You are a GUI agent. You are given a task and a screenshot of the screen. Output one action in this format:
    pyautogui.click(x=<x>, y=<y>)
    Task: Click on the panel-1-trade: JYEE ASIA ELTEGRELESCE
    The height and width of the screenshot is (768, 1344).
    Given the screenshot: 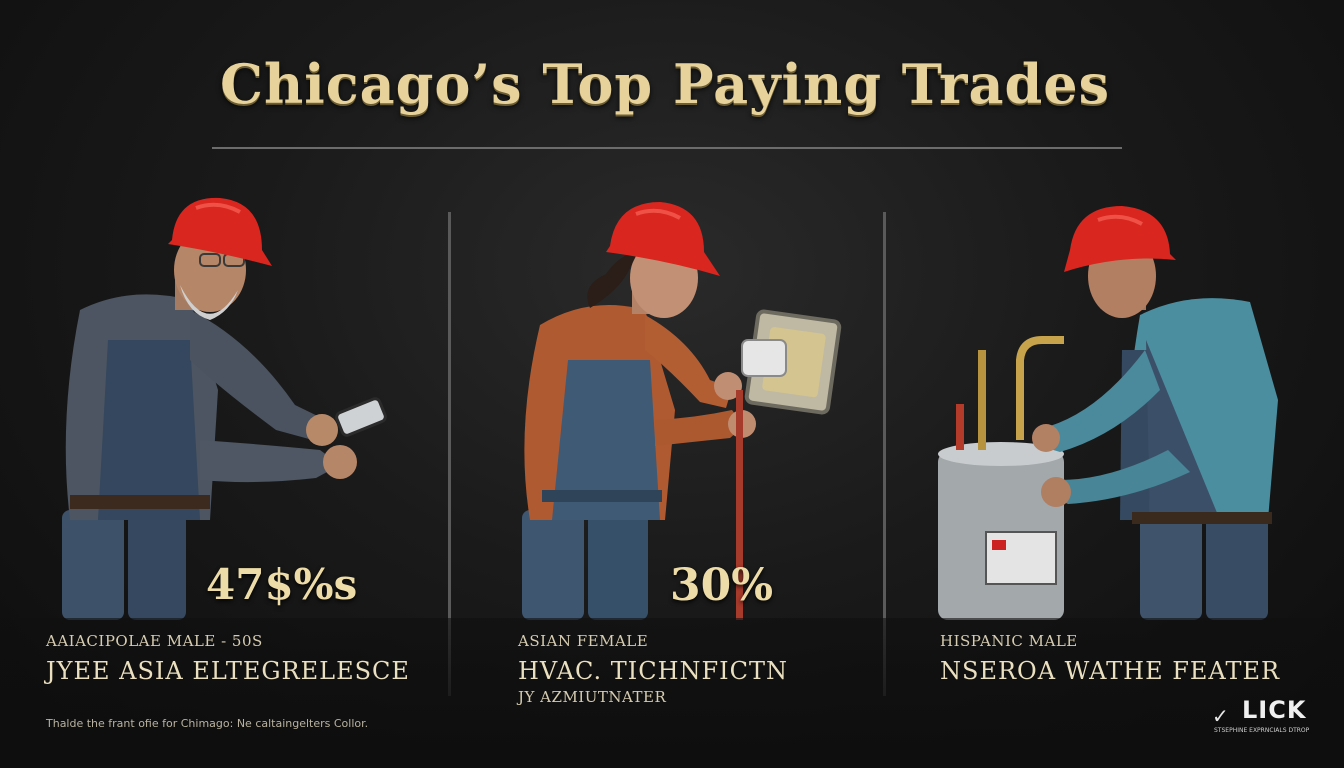 What is the action you would take?
    pyautogui.click(x=228, y=671)
    